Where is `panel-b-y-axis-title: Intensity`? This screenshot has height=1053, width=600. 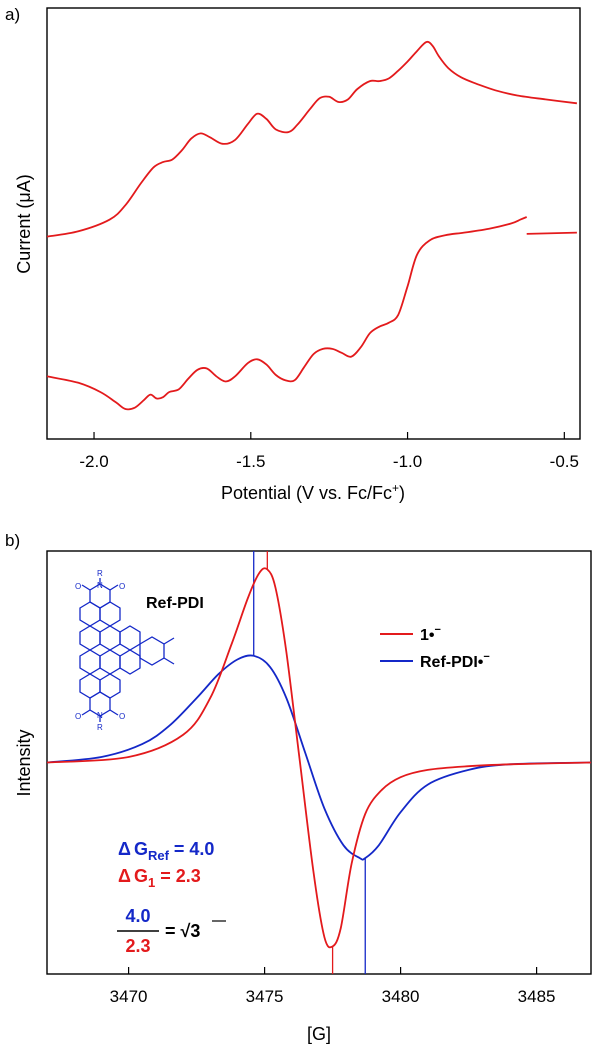
panel-b-y-axis-title: Intensity is located at coordinates (24, 762).